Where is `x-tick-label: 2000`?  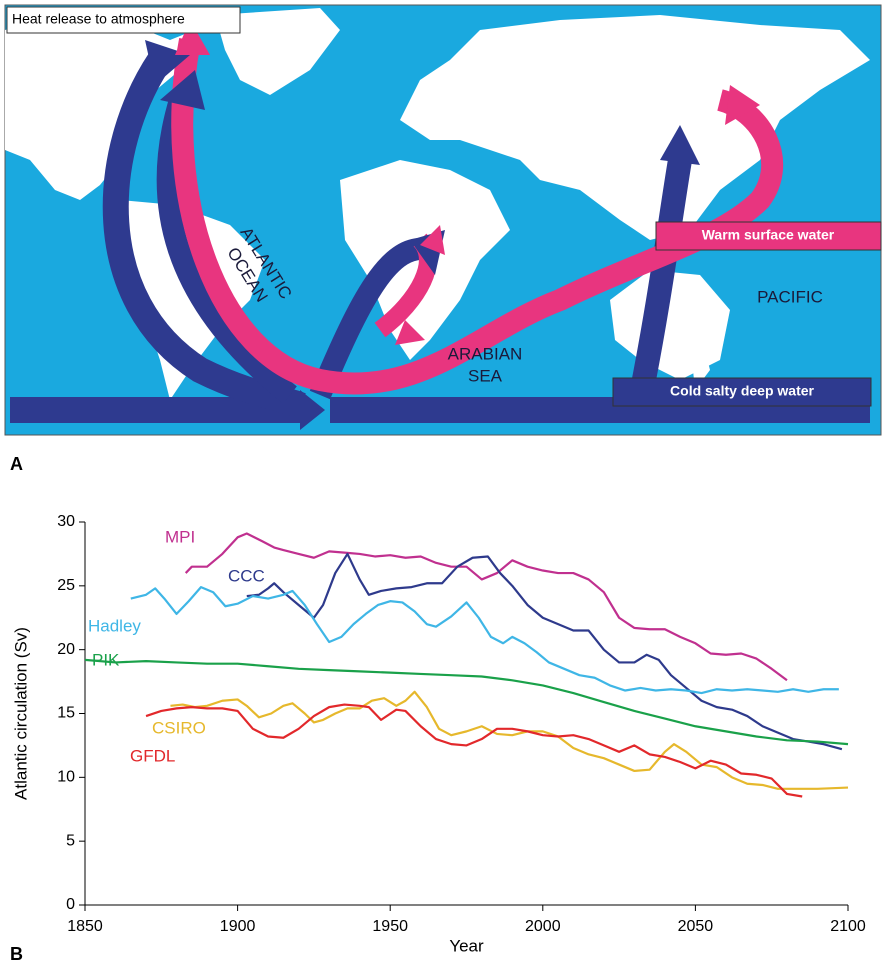 x-tick-label: 2000 is located at coordinates (543, 926).